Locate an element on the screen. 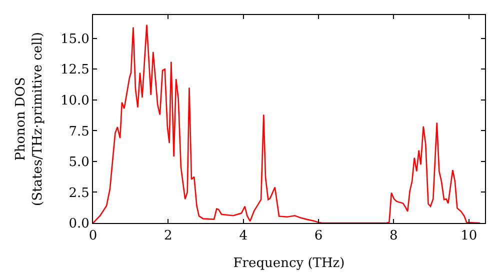 Image resolution: width=500 pixels, height=280 pixels. y-tick-label: 5.0 is located at coordinates (79, 162).